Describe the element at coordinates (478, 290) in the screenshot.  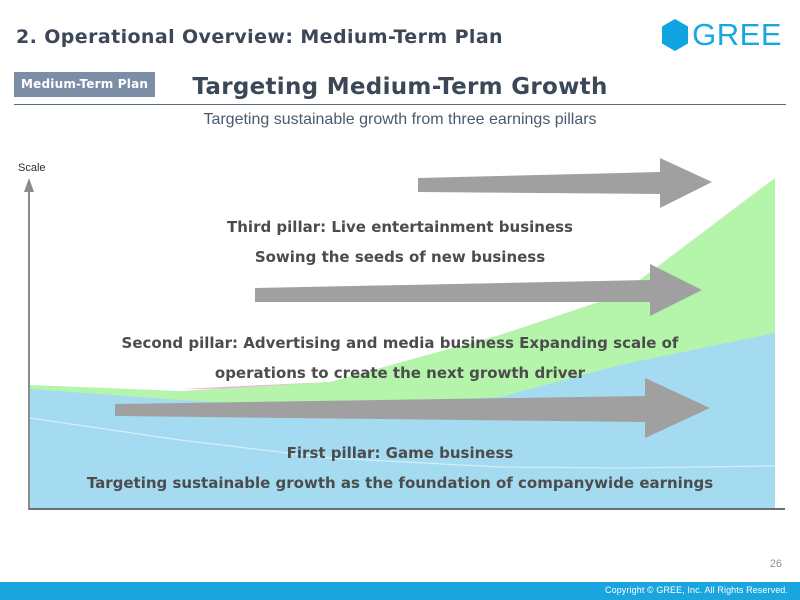
I see `second-pillar-arrow` at that location.